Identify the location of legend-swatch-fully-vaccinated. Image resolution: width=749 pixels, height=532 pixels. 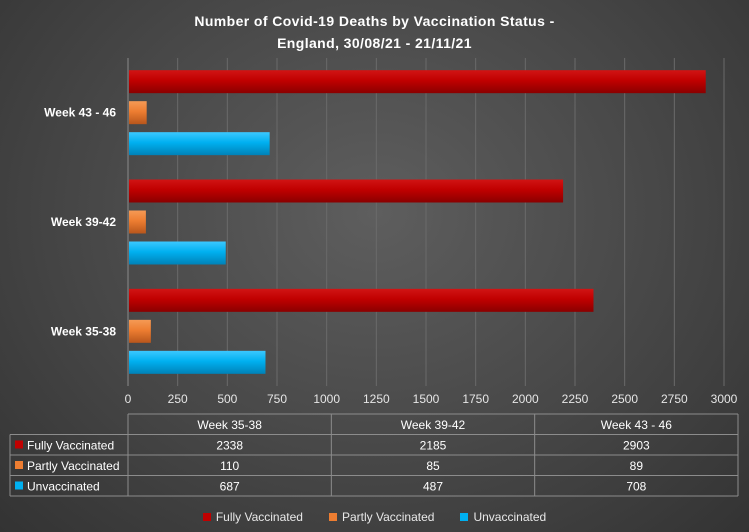
(206, 517).